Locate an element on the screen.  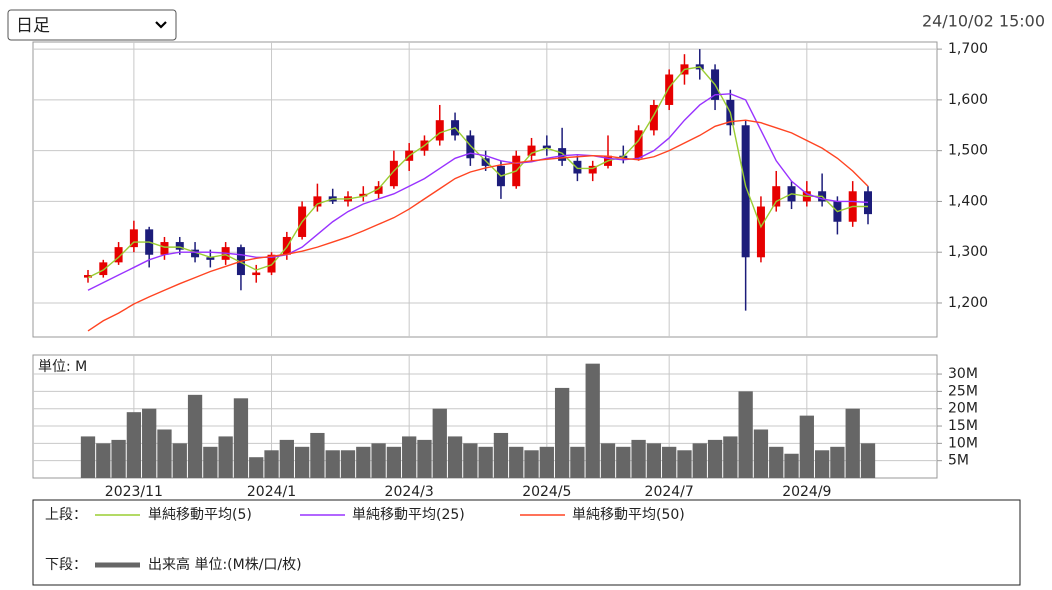
volume-unit: 単位: M is located at coordinates (62, 367).